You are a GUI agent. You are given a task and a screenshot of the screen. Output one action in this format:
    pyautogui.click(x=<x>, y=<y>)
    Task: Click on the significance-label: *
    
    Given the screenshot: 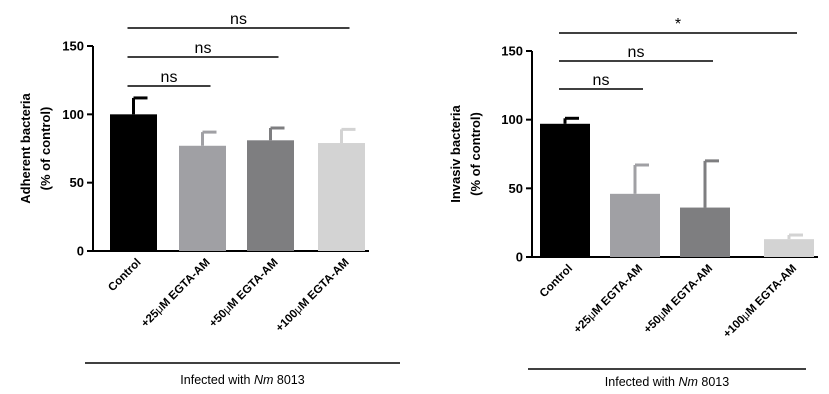 What is the action you would take?
    pyautogui.click(x=678, y=24)
    